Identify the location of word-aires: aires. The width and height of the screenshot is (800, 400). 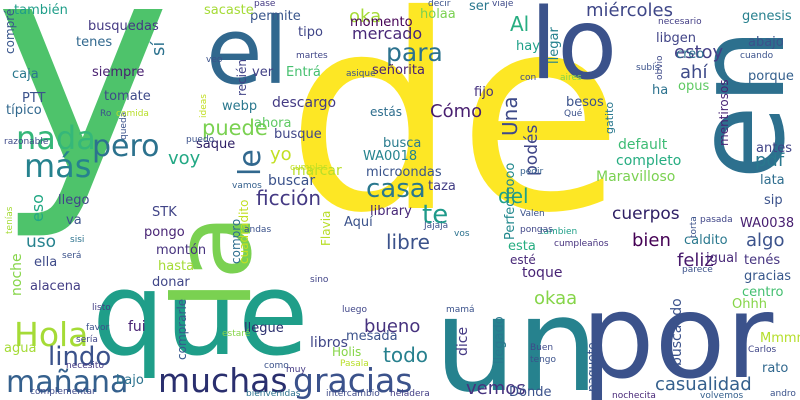
(571, 78).